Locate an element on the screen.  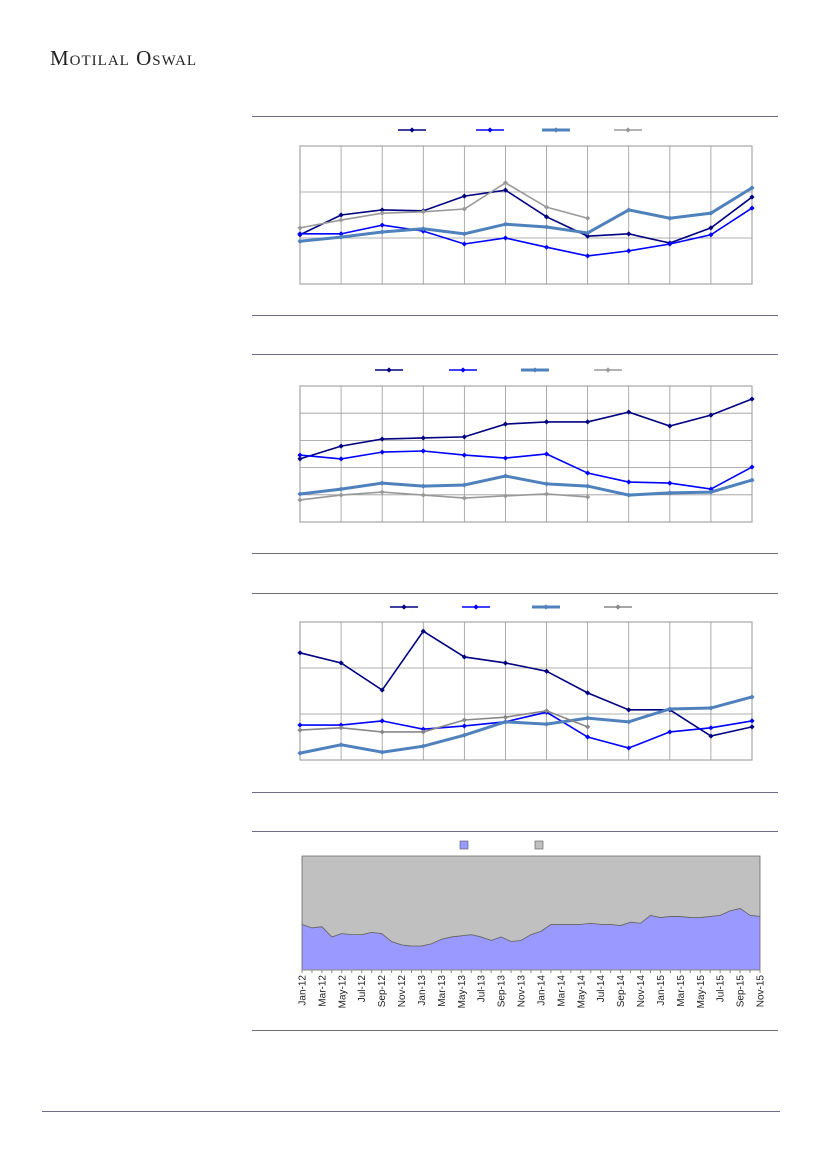
plot-frame is located at coordinates (526, 691).